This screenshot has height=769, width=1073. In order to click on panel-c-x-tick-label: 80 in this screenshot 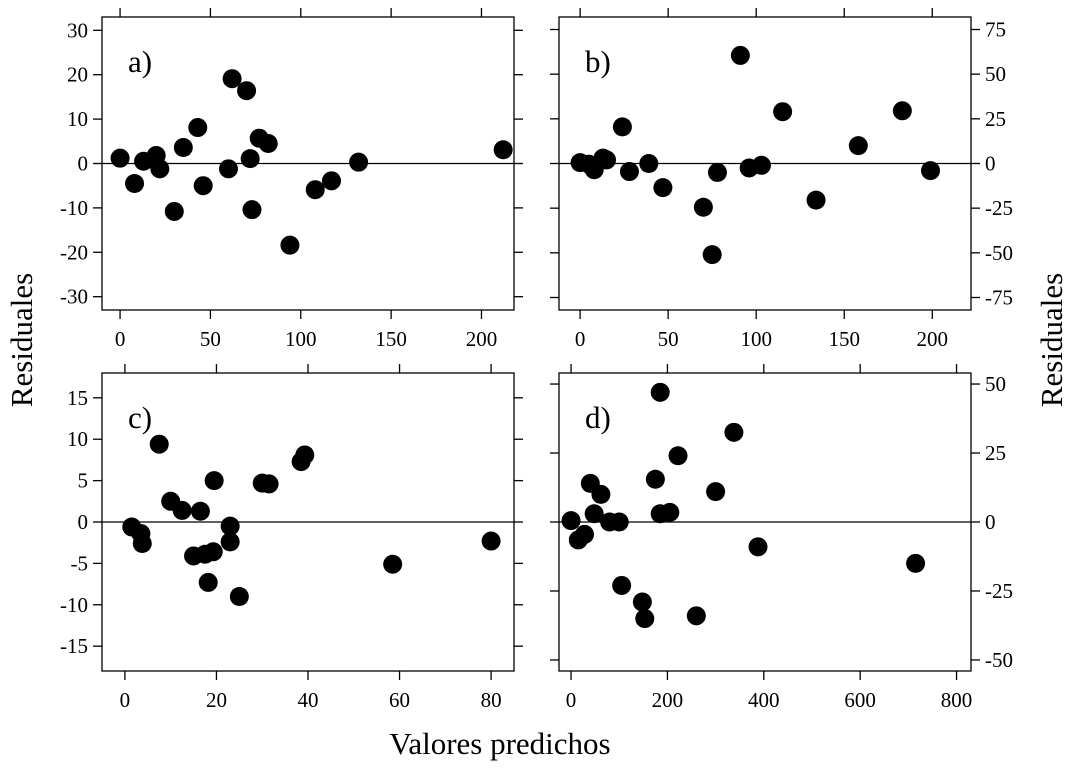, I will do `click(491, 700)`.